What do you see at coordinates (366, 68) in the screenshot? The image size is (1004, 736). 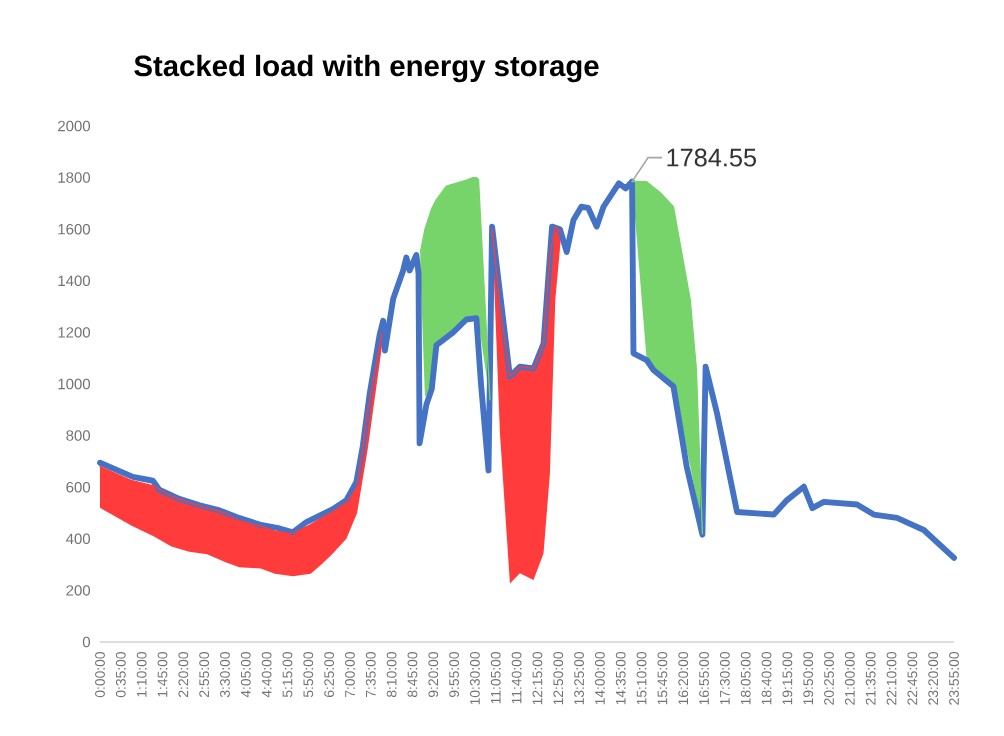 I see `chart-title: Stacked load with energy storage` at bounding box center [366, 68].